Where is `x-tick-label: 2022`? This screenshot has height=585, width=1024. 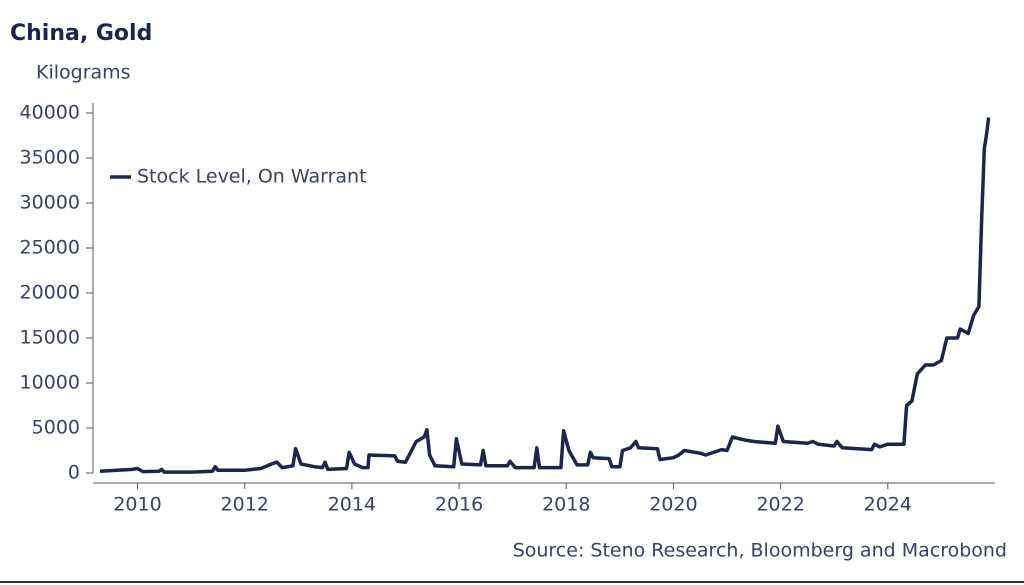
x-tick-label: 2022 is located at coordinates (780, 505).